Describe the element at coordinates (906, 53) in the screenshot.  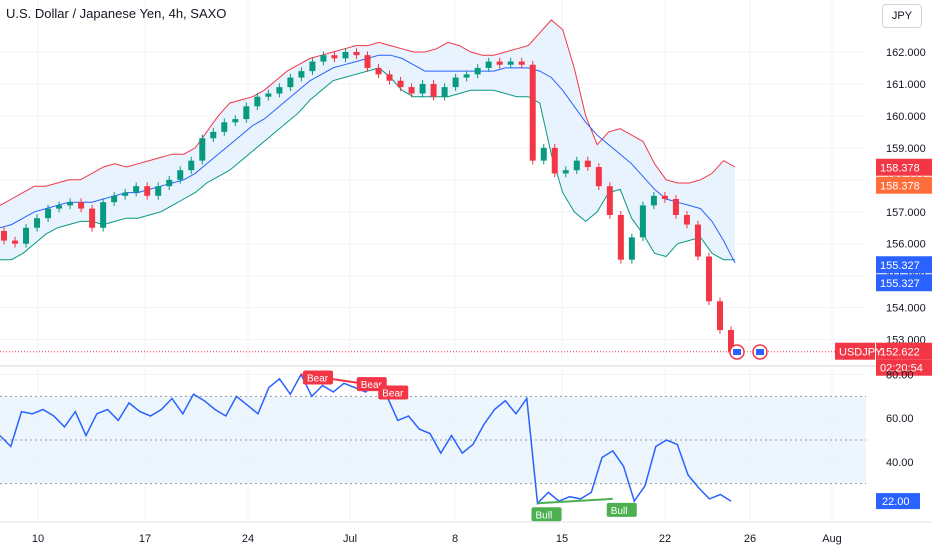
I see `y-tick-label: 162.000` at that location.